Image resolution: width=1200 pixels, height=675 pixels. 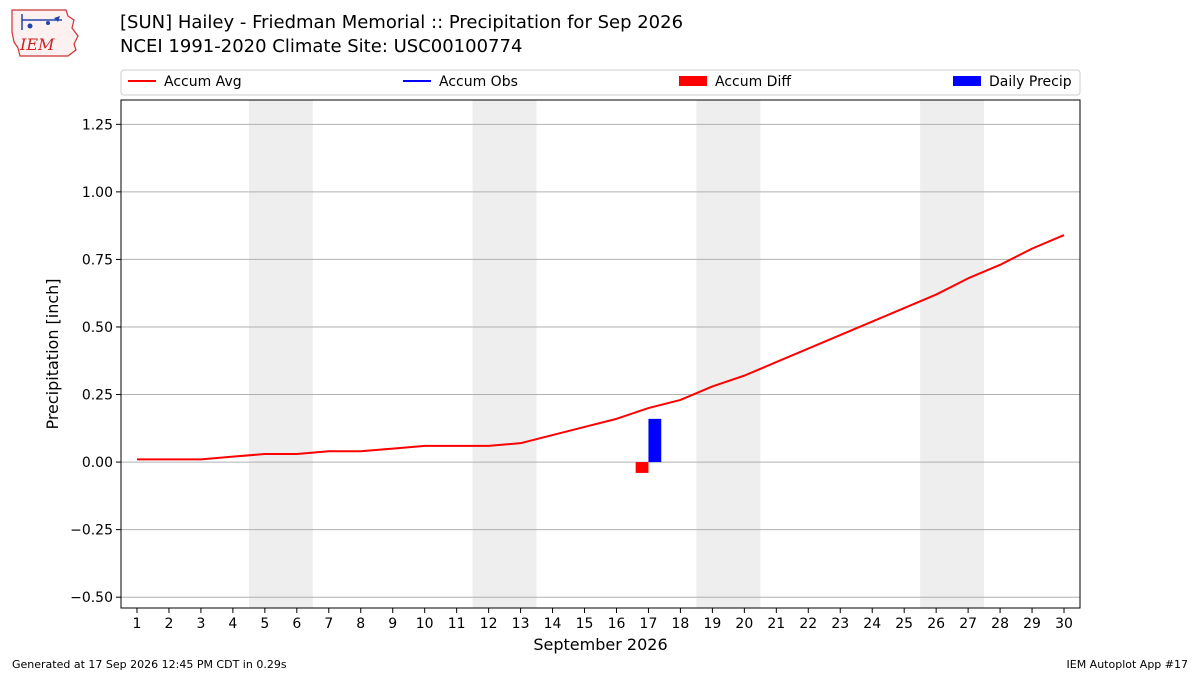 I want to click on x-tick-label: 5, so click(x=264, y=624).